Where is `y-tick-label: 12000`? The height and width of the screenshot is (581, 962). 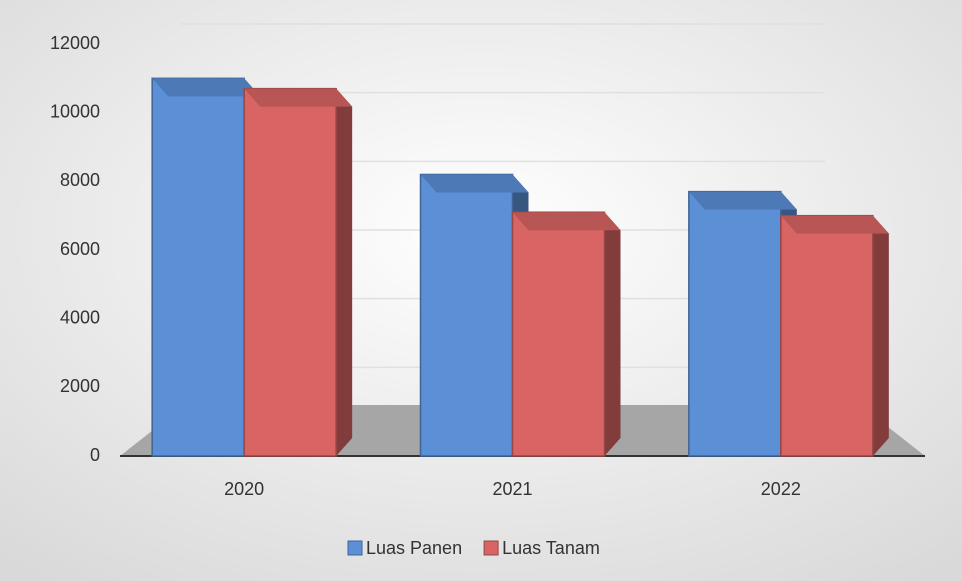
y-tick-label: 12000 is located at coordinates (75, 43).